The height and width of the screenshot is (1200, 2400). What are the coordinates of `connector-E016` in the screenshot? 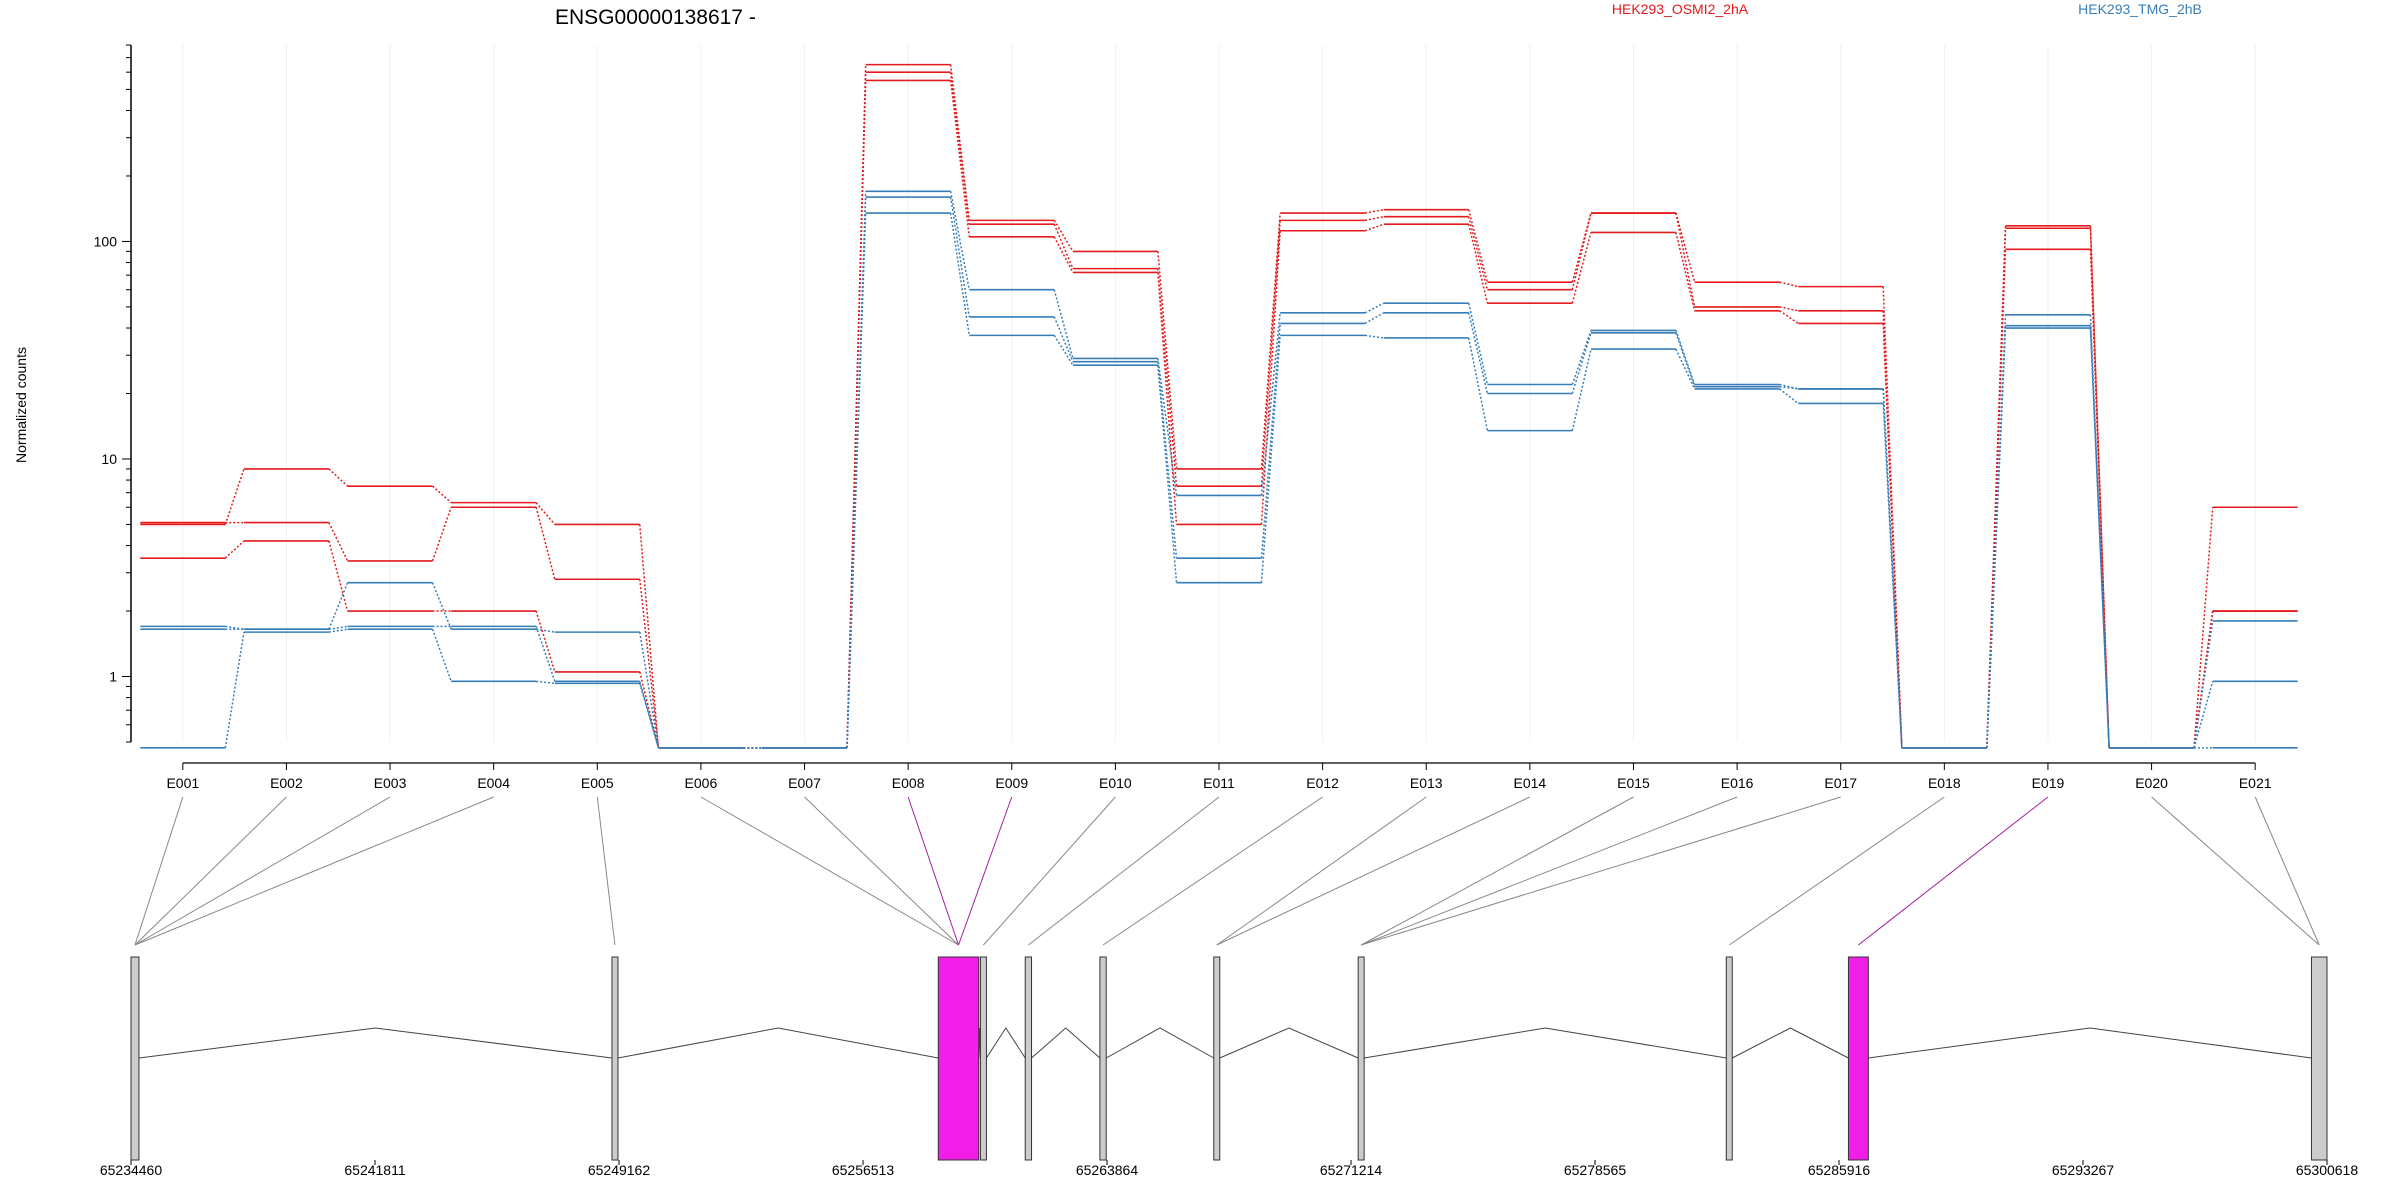 It's located at (1549, 871).